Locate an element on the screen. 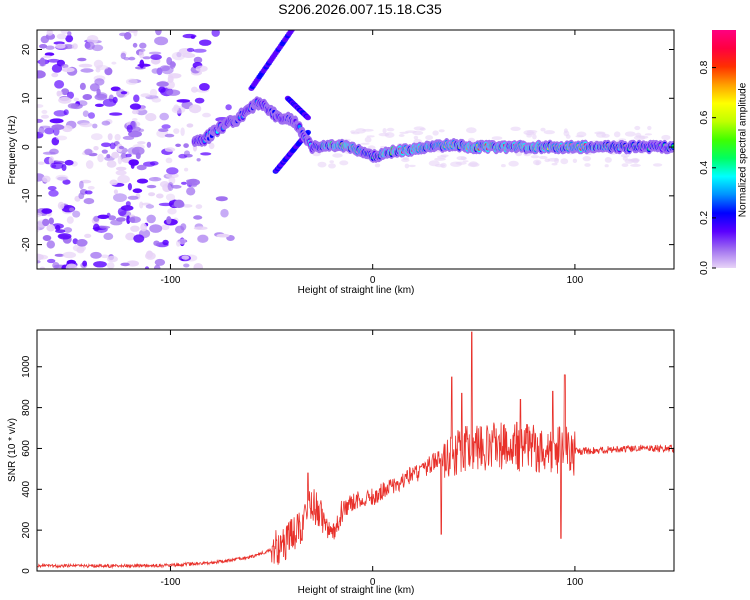 Image resolution: width=750 pixels, height=600 pixels. colorbar-bar is located at coordinates (724, 149).